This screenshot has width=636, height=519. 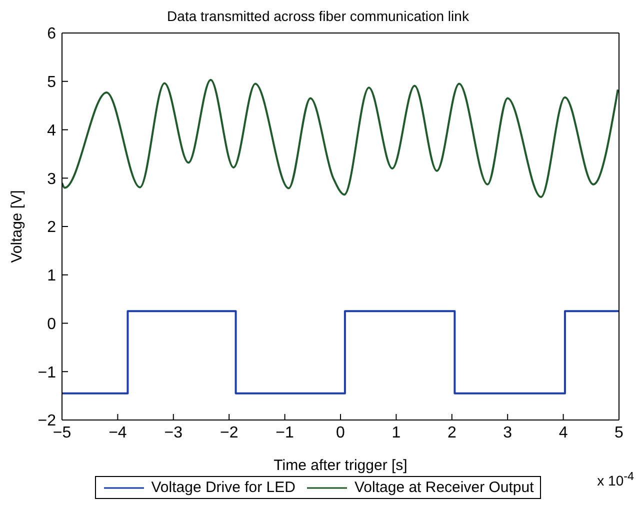 What do you see at coordinates (341, 433) in the screenshot?
I see `x-tick-label: 0` at bounding box center [341, 433].